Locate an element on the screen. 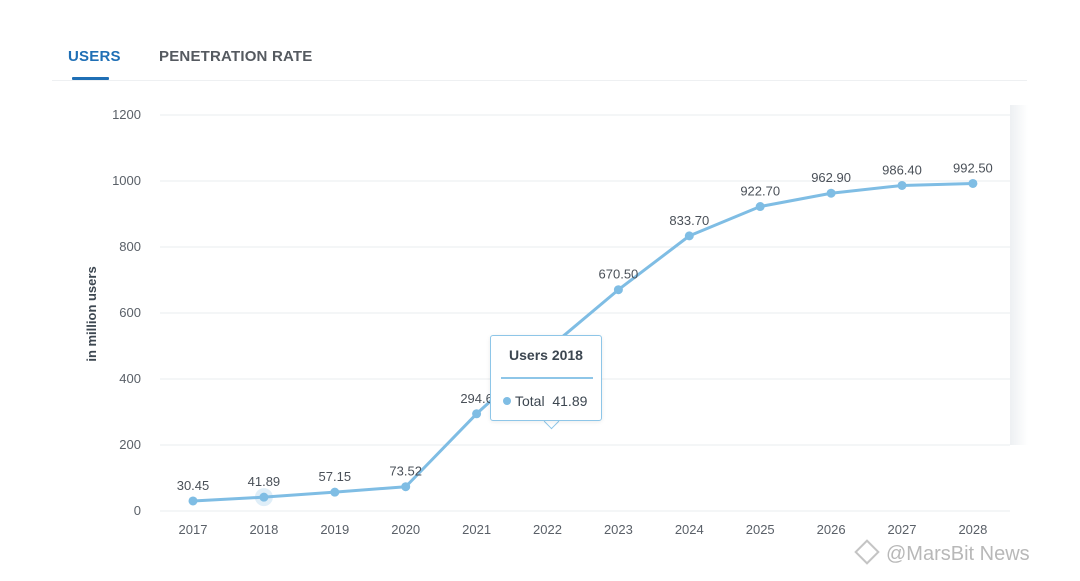 The width and height of the screenshot is (1080, 581). x-tick-label: 2023 is located at coordinates (618, 529).